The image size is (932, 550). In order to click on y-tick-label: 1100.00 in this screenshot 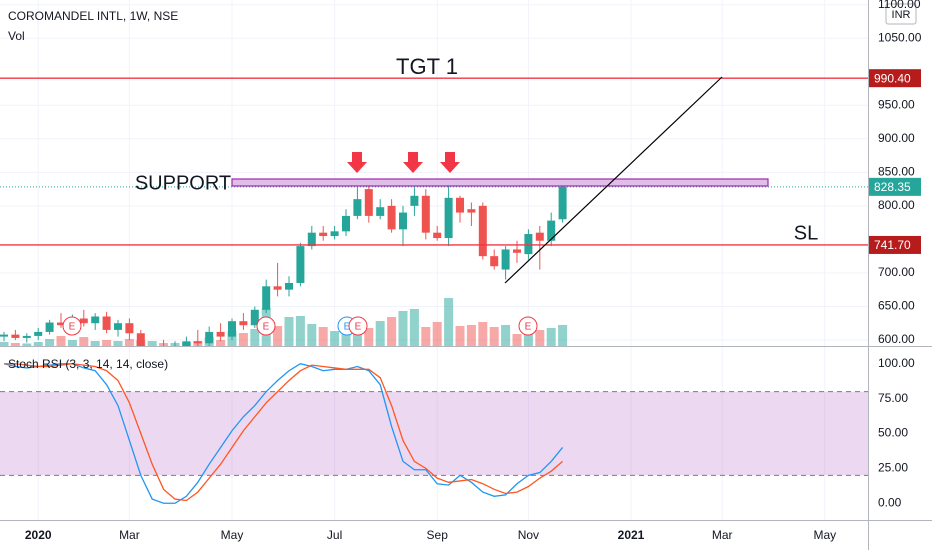, I will do `click(899, 5)`.